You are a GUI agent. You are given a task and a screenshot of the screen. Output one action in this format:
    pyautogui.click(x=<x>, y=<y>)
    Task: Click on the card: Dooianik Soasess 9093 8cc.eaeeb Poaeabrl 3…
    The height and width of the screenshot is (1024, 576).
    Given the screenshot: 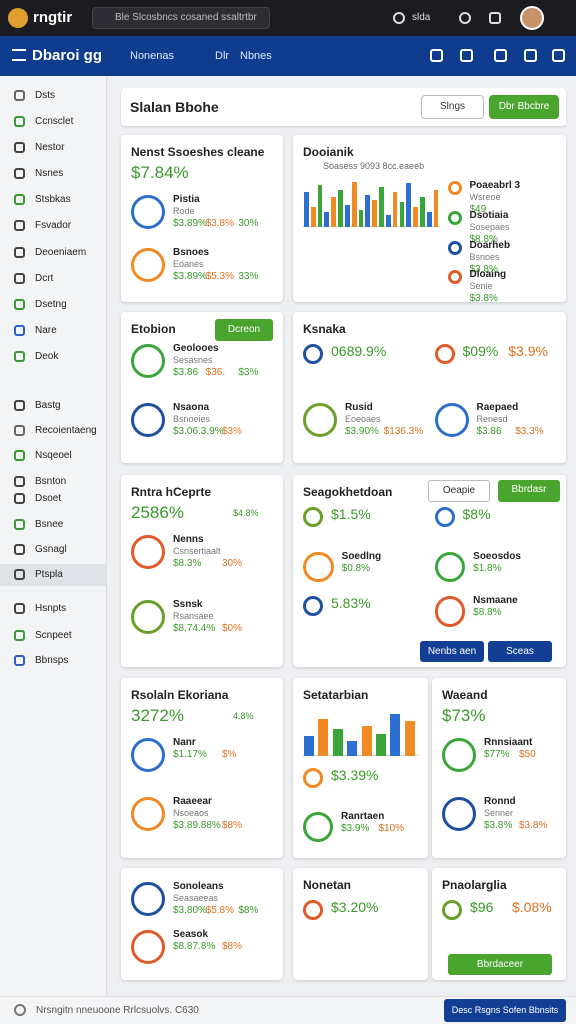 What is the action you would take?
    pyautogui.click(x=429, y=219)
    